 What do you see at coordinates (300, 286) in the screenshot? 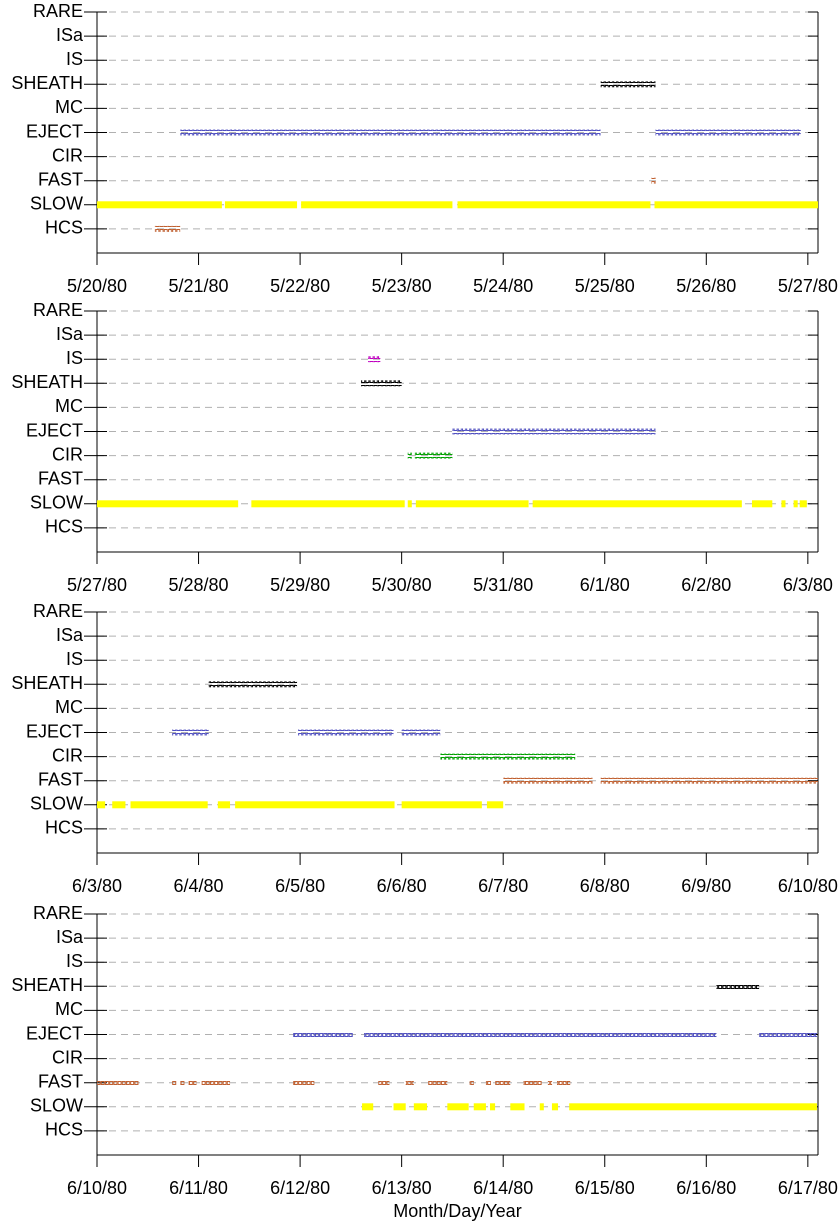
I see `x-tick-label: 5/22/80` at bounding box center [300, 286].